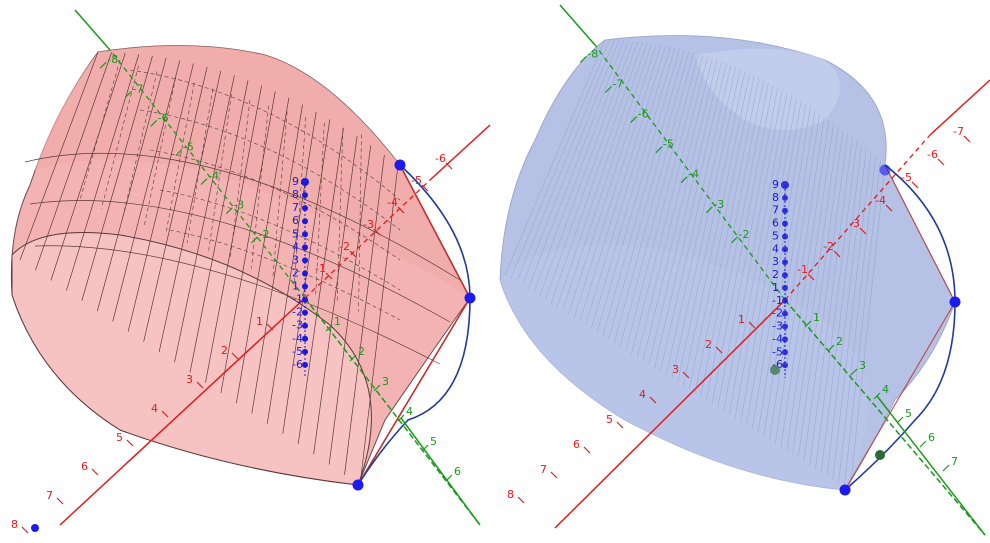 The image size is (990, 543). What do you see at coordinates (392, 411) in the screenshot?
I see `y-axis-near` at bounding box center [392, 411].